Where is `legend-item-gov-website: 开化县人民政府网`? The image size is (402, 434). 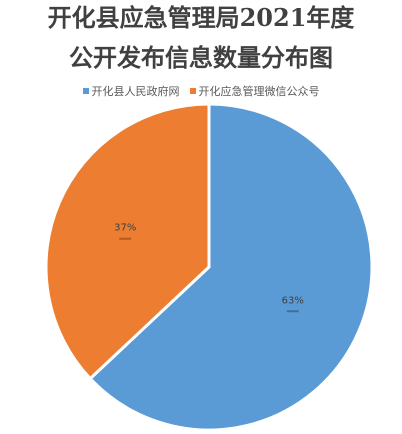 legend-item-gov-website: 开化县人民政府网 is located at coordinates (131, 91).